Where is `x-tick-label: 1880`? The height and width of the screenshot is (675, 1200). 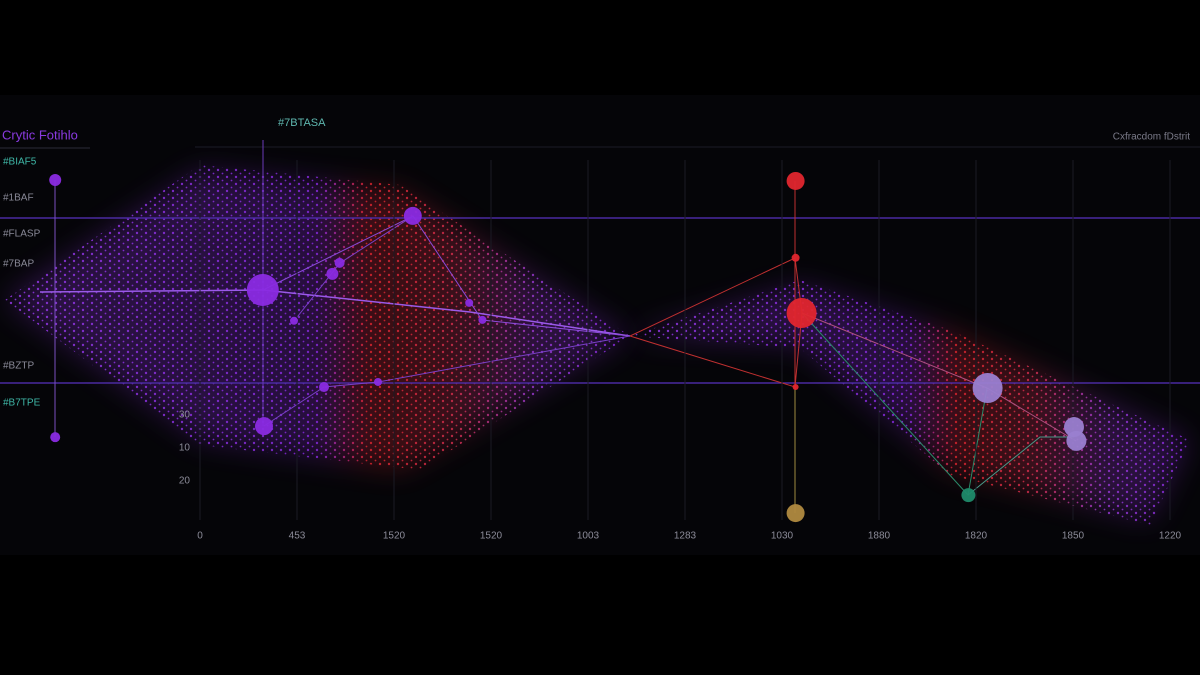 x-tick-label: 1880 is located at coordinates (879, 536).